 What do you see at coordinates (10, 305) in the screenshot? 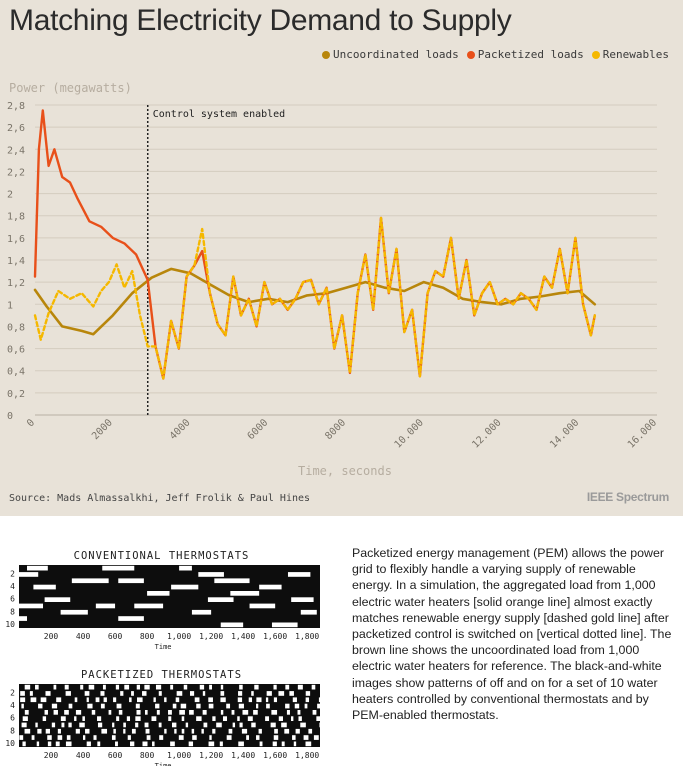
I see `y-tick-label: 1` at bounding box center [10, 305].